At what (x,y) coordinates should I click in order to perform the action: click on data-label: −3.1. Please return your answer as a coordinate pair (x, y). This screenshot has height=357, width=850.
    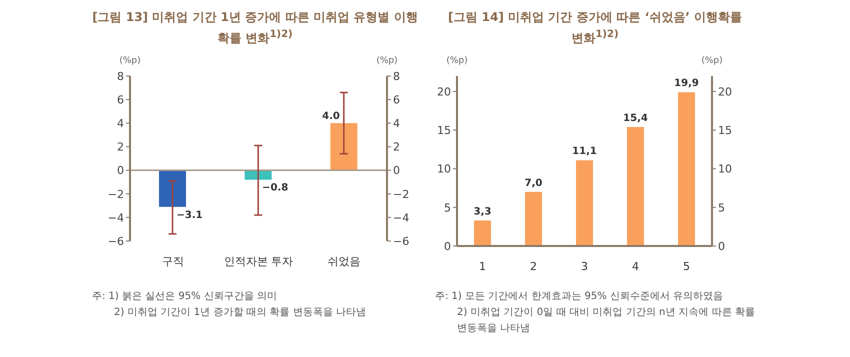
    Looking at the image, I should click on (189, 215).